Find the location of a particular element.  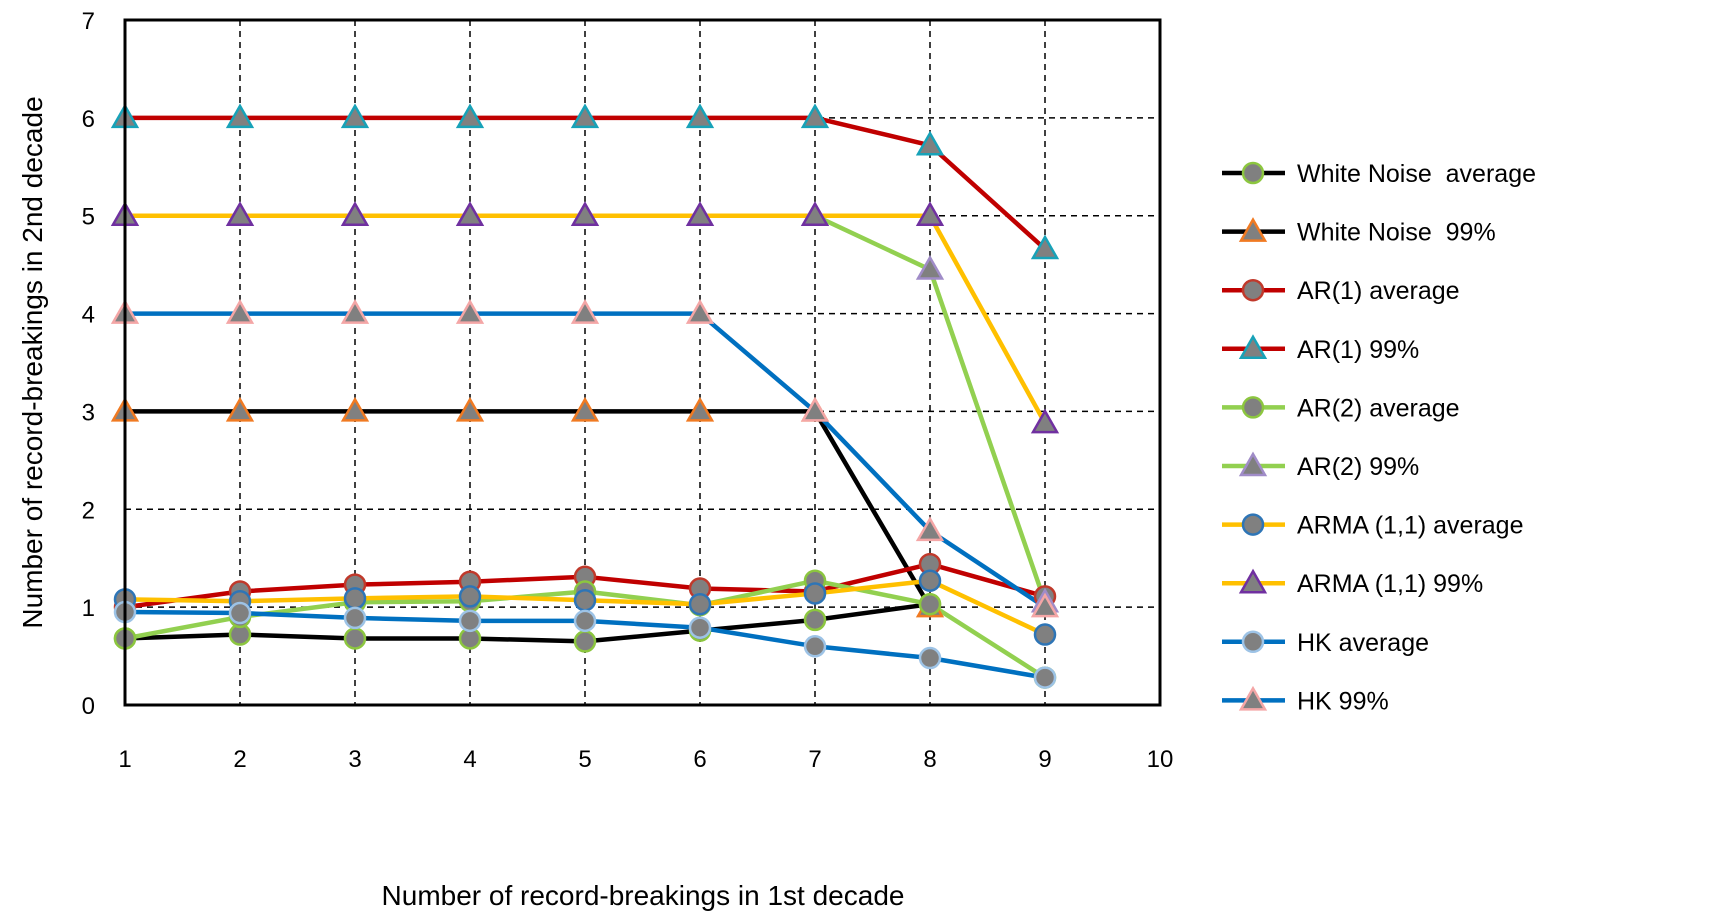

y-tick-label: 5 is located at coordinates (88, 217).